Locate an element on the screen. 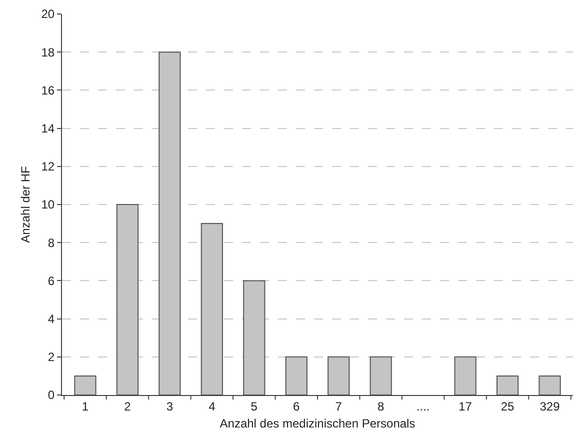  x-tick-label: 2 is located at coordinates (128, 406).